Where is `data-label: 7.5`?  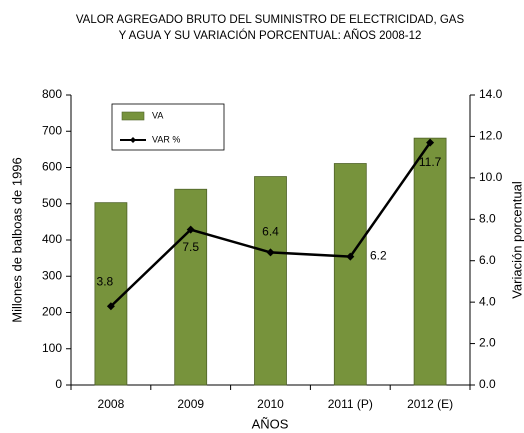 data-label: 7.5 is located at coordinates (190, 247).